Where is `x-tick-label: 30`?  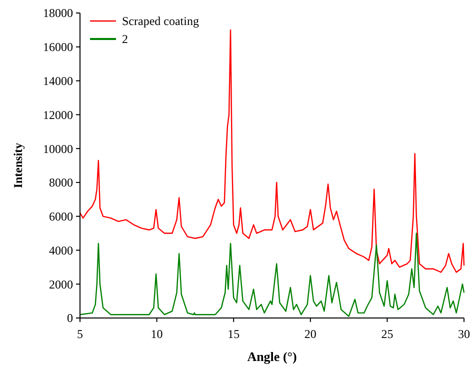
x-tick-label: 30 is located at coordinates (464, 334).